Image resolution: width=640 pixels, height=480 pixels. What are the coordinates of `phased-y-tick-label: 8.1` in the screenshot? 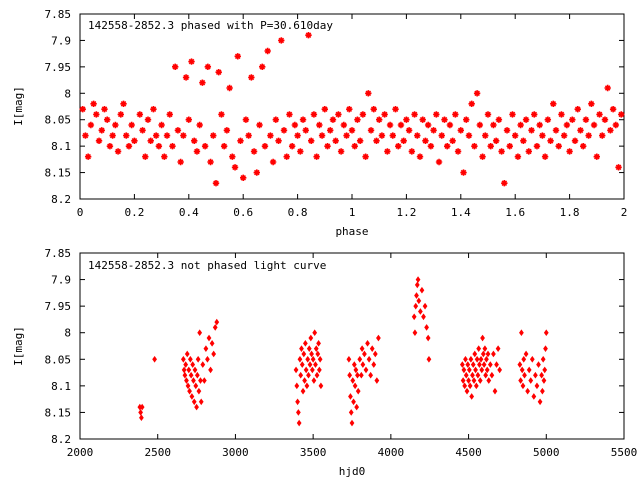 It's located at (61, 146).